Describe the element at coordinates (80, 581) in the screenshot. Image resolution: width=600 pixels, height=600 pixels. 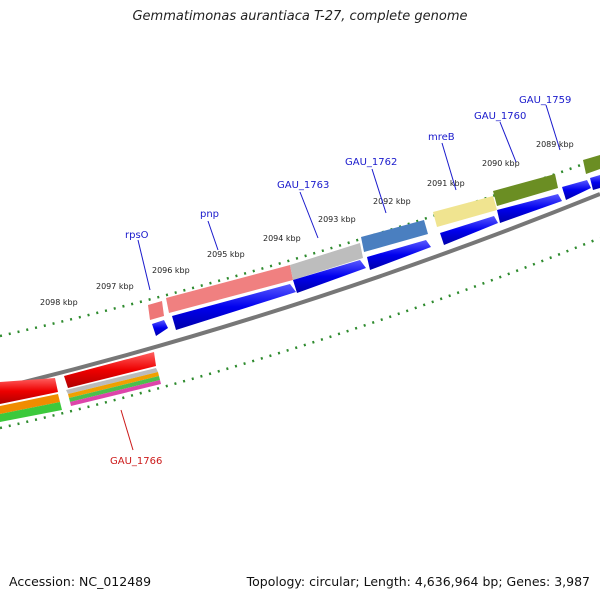
I see `accession-text: Accession: NC_012489` at that location.